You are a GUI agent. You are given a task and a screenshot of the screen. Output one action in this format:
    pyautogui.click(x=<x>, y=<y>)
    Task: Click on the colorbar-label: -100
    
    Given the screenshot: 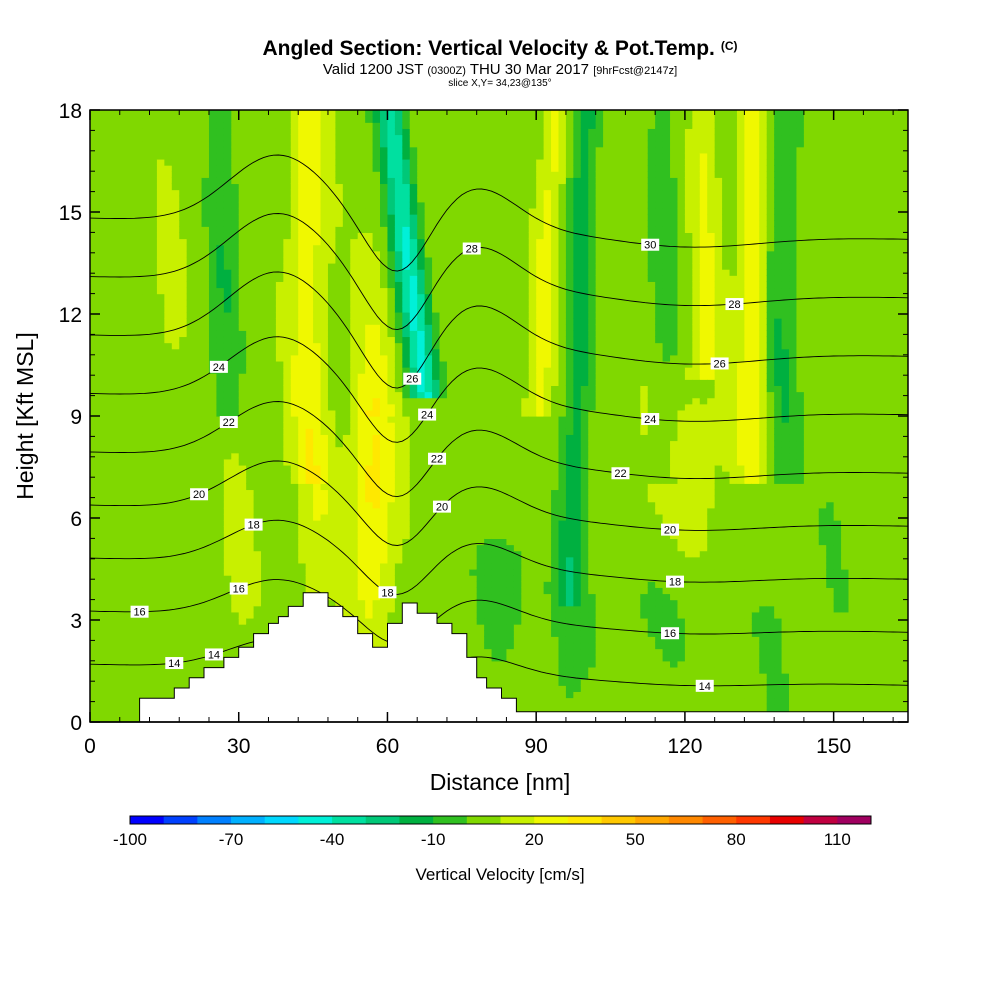 What is the action you would take?
    pyautogui.click(x=130, y=839)
    